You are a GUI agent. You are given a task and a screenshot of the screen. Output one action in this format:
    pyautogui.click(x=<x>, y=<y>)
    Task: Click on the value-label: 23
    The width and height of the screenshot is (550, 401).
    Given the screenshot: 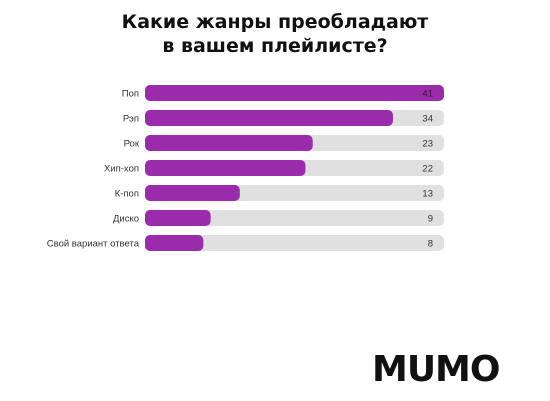 What is the action you would take?
    pyautogui.click(x=427, y=144)
    